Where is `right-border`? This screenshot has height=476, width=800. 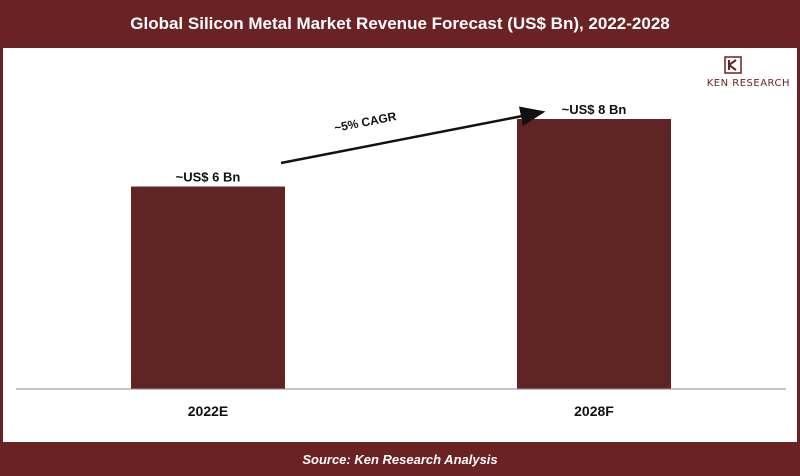 right-border is located at coordinates (798, 245).